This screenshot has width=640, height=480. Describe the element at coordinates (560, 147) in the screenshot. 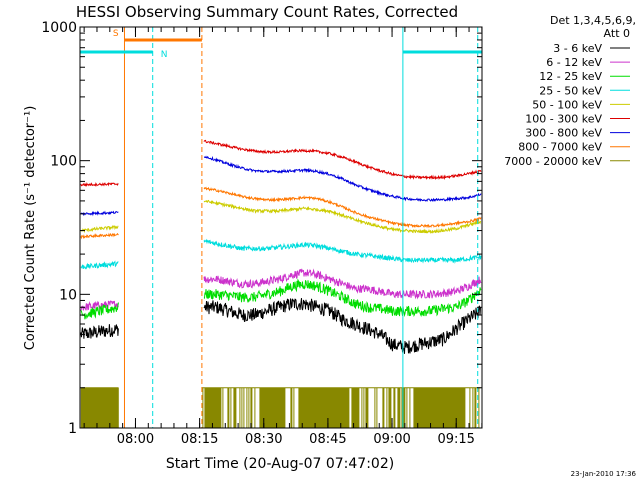

I see `legend-label-7: 800 - 7000 keV` at that location.